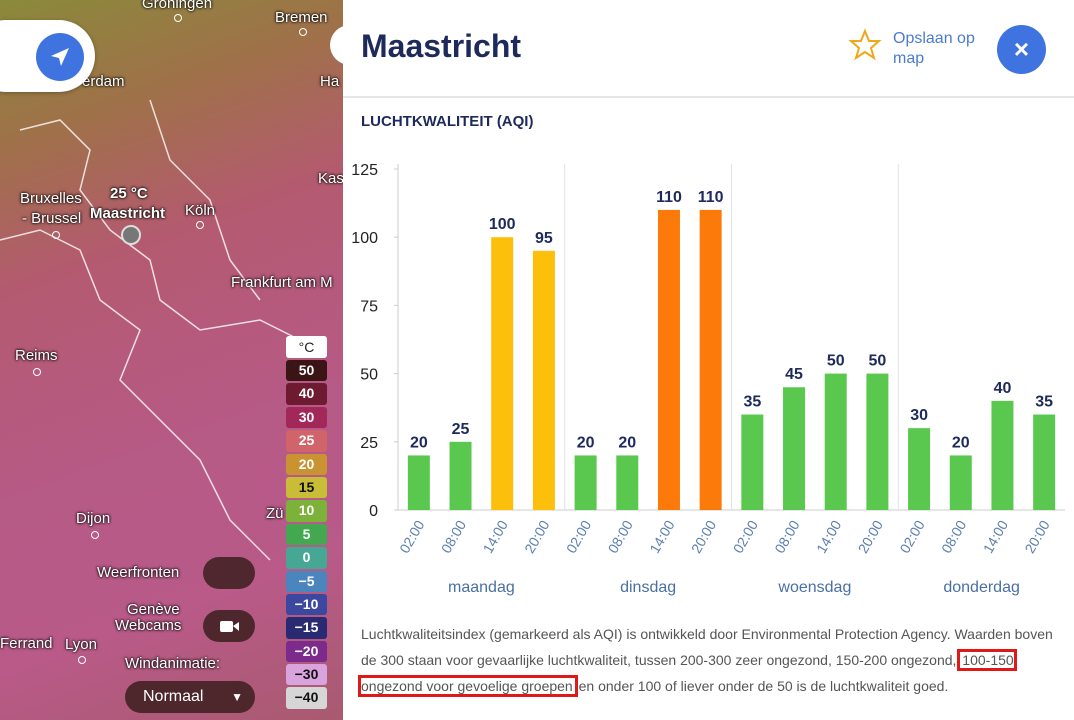 This screenshot has width=1074, height=720. Describe the element at coordinates (1021, 49) in the screenshot. I see `close-button: ×` at that location.